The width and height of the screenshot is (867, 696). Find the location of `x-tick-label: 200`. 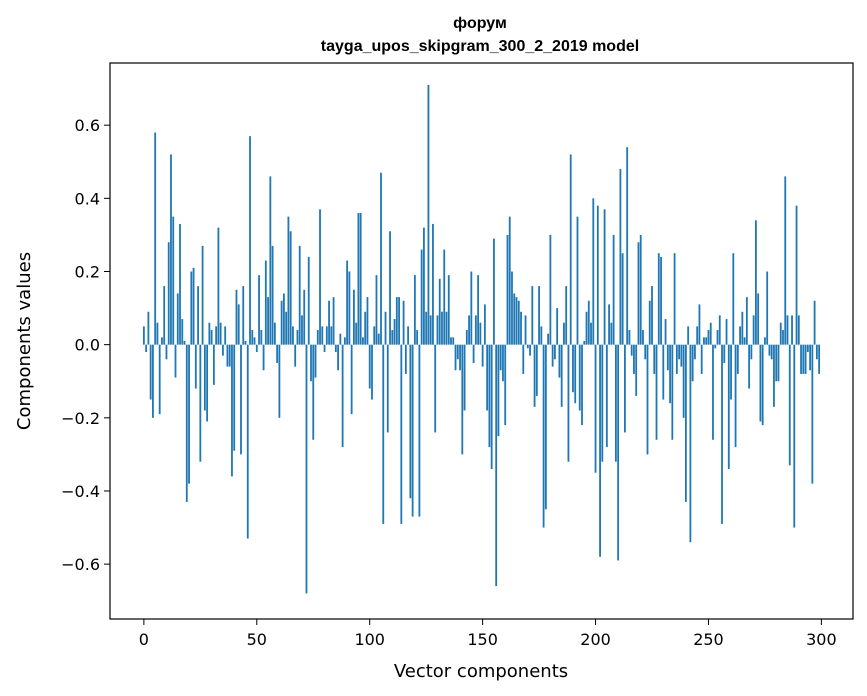

x-tick-label: 200 is located at coordinates (595, 639).